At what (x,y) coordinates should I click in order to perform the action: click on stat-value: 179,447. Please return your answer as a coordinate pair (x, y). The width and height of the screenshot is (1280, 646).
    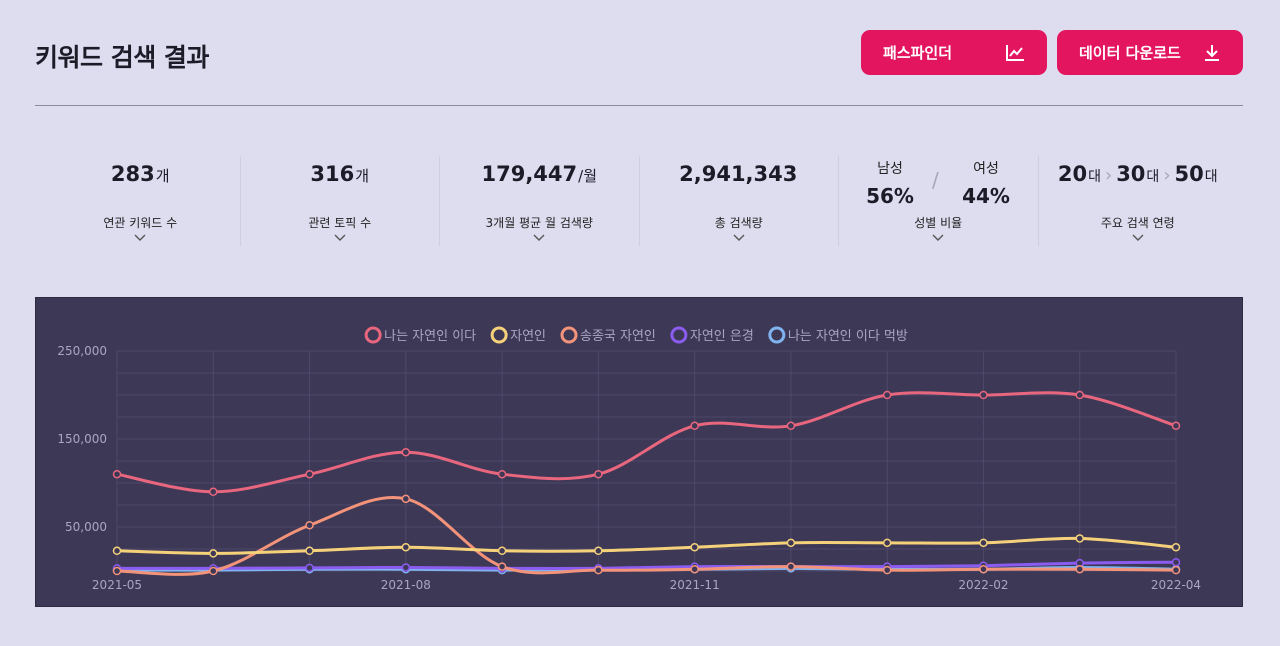
    Looking at the image, I should click on (529, 174).